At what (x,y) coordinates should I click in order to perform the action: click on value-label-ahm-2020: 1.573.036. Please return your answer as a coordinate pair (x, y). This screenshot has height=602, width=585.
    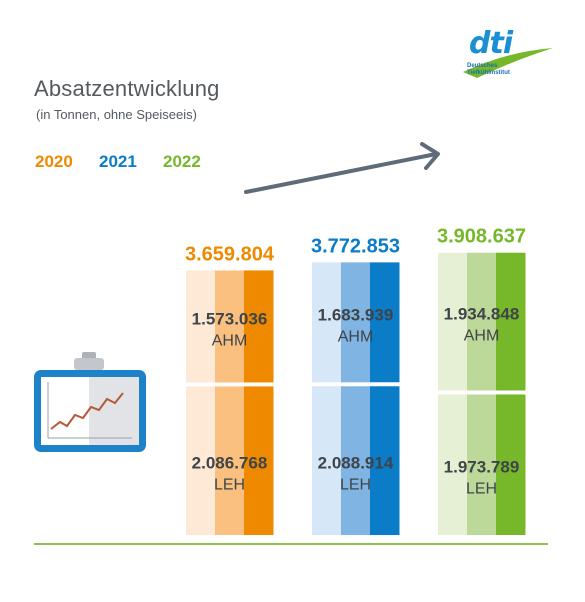
    Looking at the image, I should click on (230, 318).